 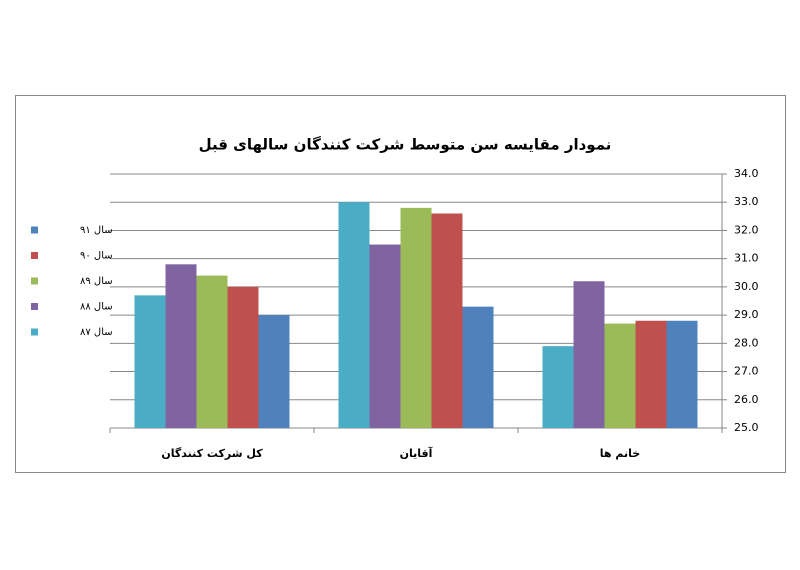 What do you see at coordinates (96, 332) in the screenshot?
I see `legend-label: سال ۸۷` at bounding box center [96, 332].